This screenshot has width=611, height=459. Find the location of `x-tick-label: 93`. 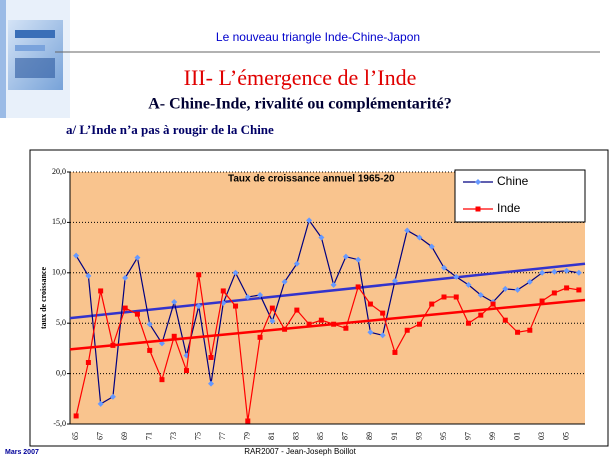

x-tick-label: 93 is located at coordinates (418, 436).